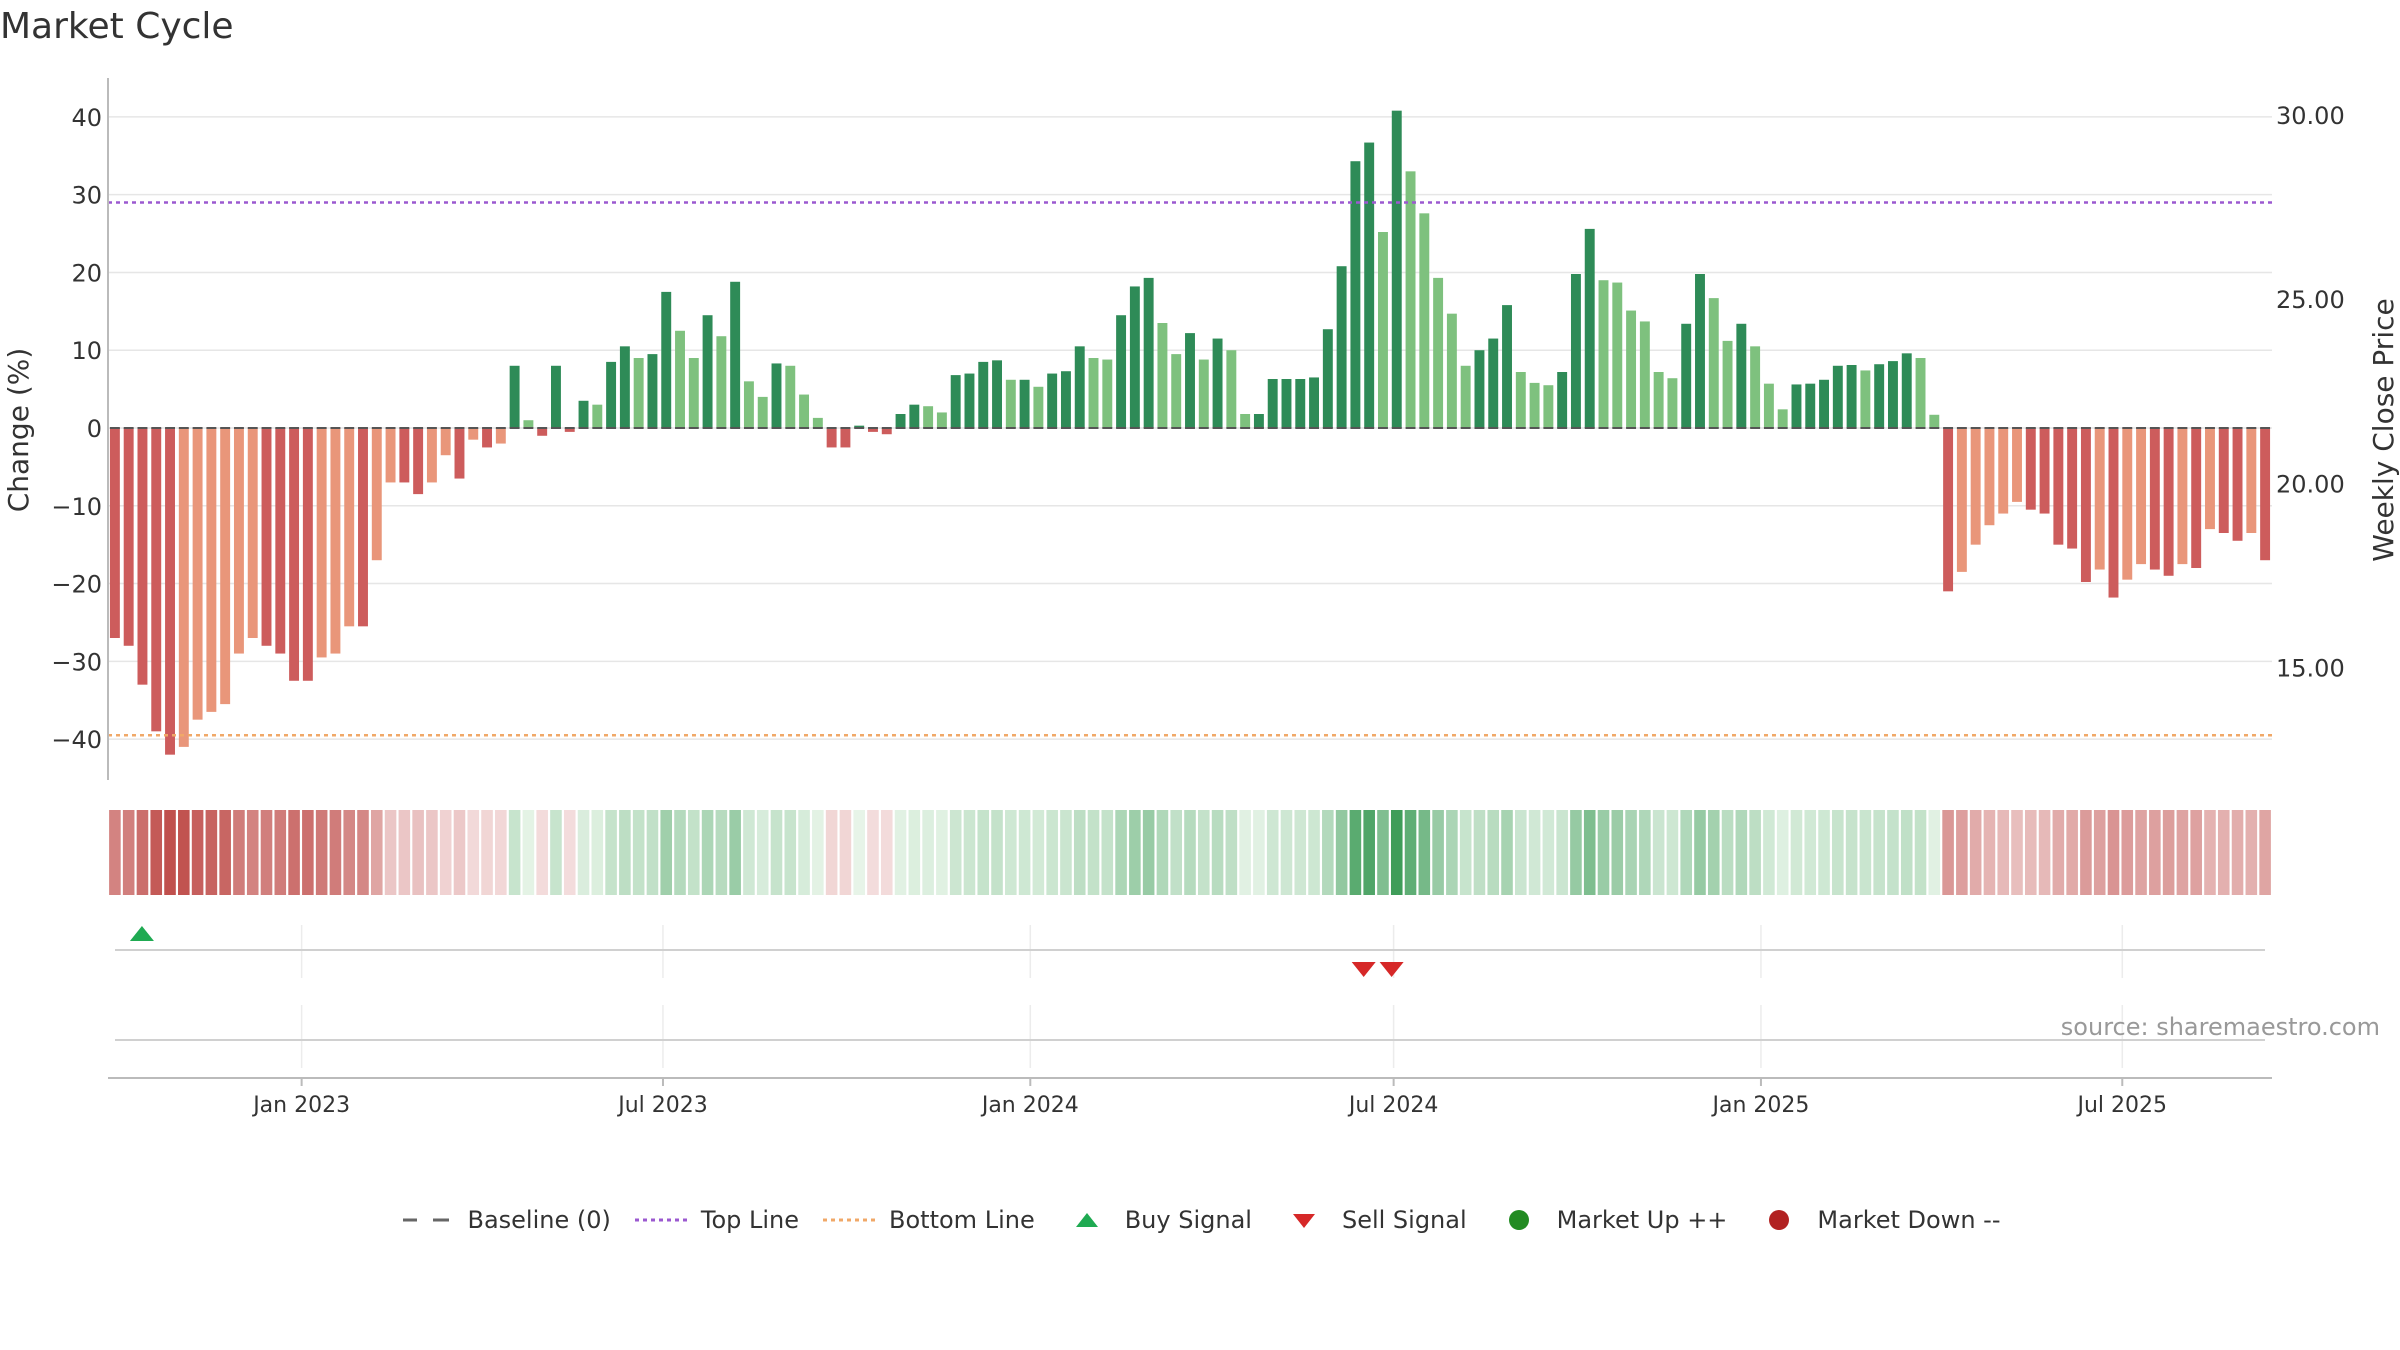 The width and height of the screenshot is (2400, 1350). What do you see at coordinates (716, 1220) in the screenshot?
I see `legend-item: Top Line` at bounding box center [716, 1220].